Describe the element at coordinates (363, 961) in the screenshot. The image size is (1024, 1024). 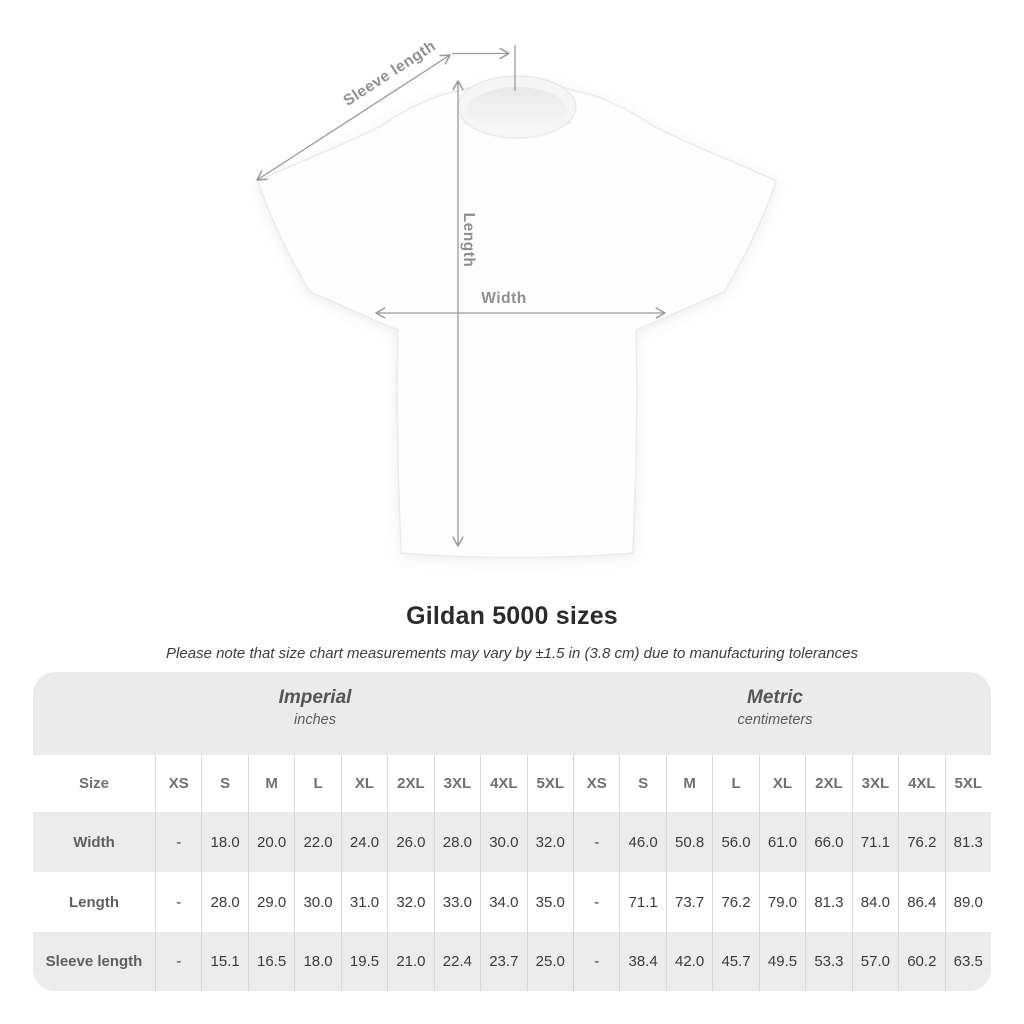
I see `table-cell: 19.5` at that location.